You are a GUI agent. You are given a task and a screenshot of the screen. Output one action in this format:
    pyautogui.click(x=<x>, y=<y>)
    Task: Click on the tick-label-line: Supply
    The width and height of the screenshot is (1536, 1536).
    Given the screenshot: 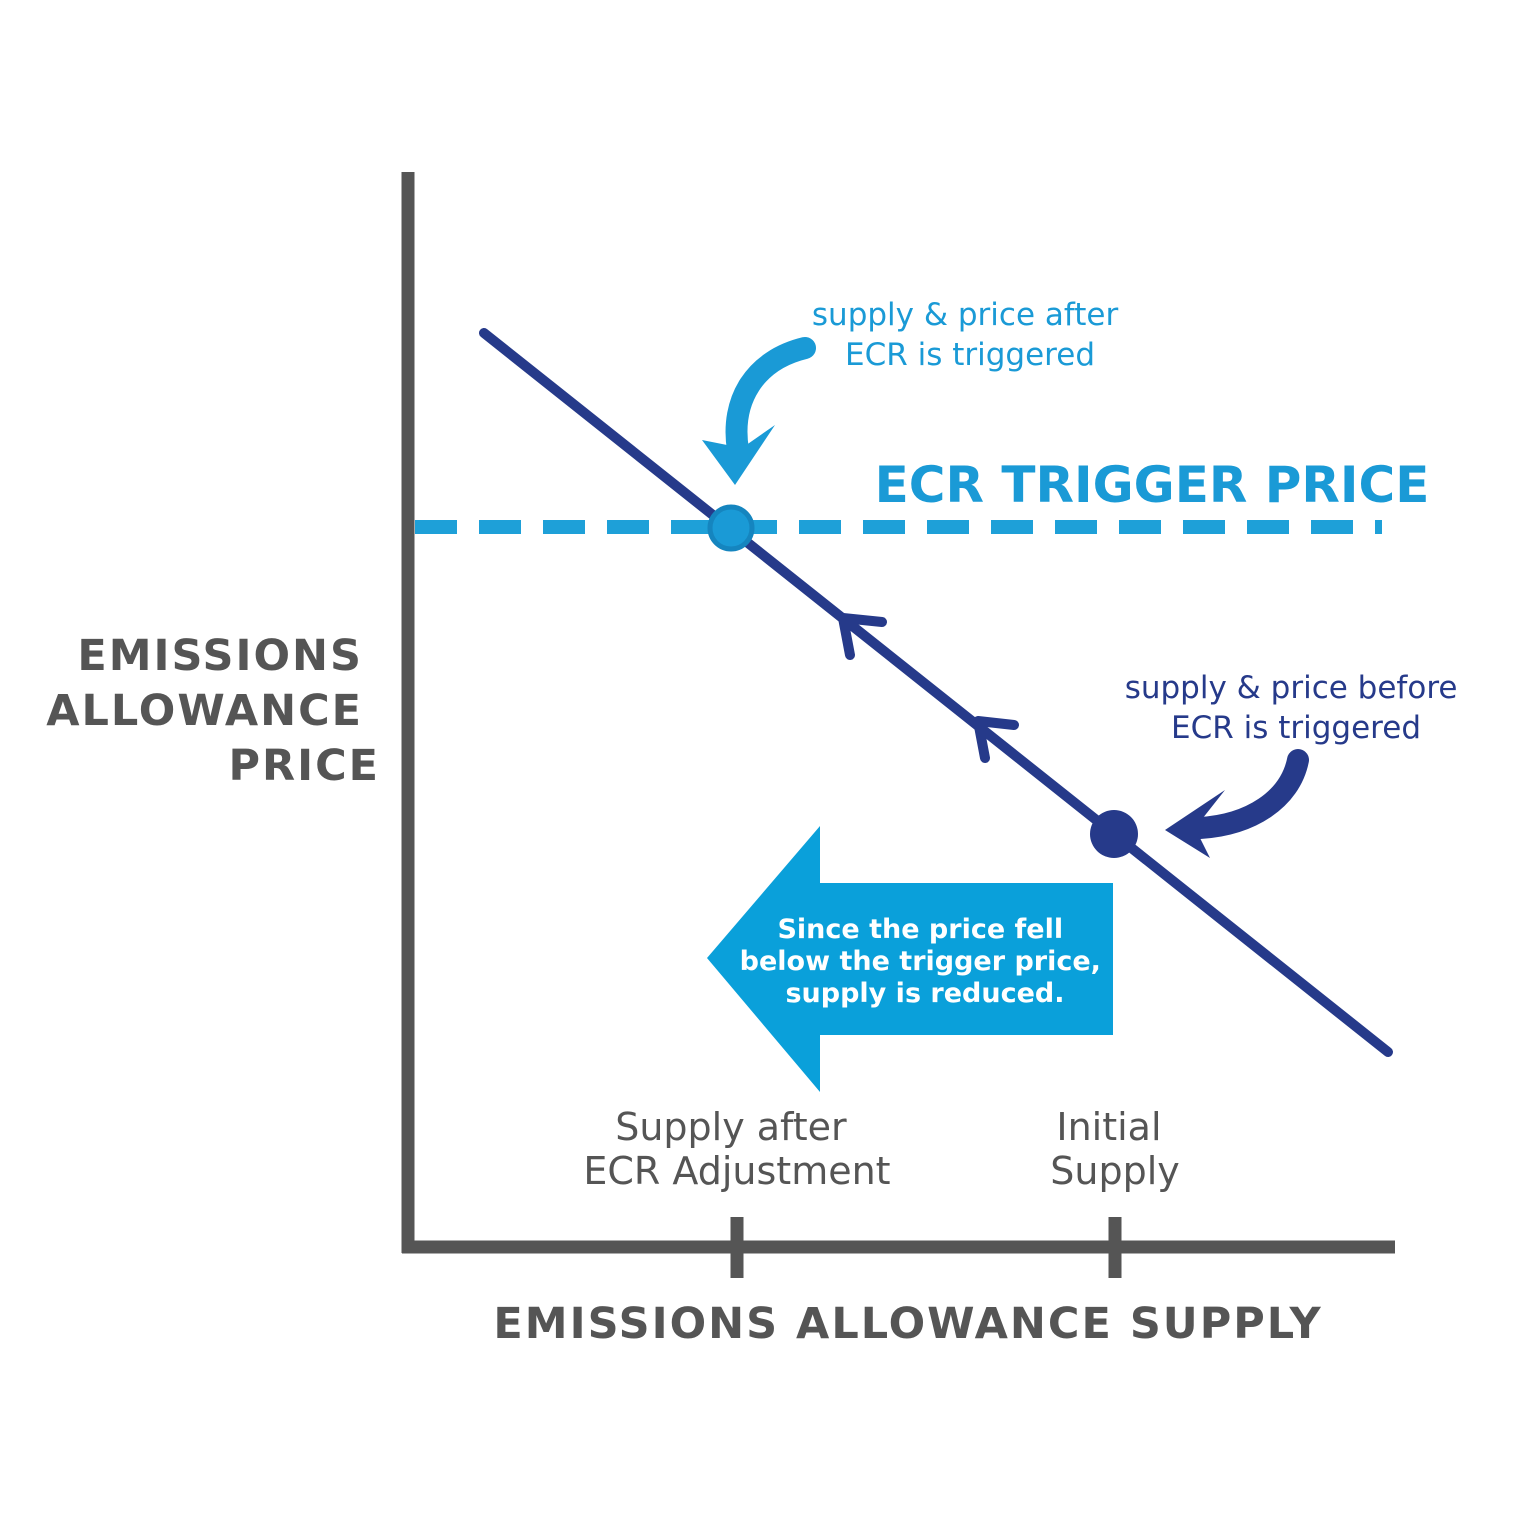 What is the action you would take?
    pyautogui.click(x=1115, y=1171)
    